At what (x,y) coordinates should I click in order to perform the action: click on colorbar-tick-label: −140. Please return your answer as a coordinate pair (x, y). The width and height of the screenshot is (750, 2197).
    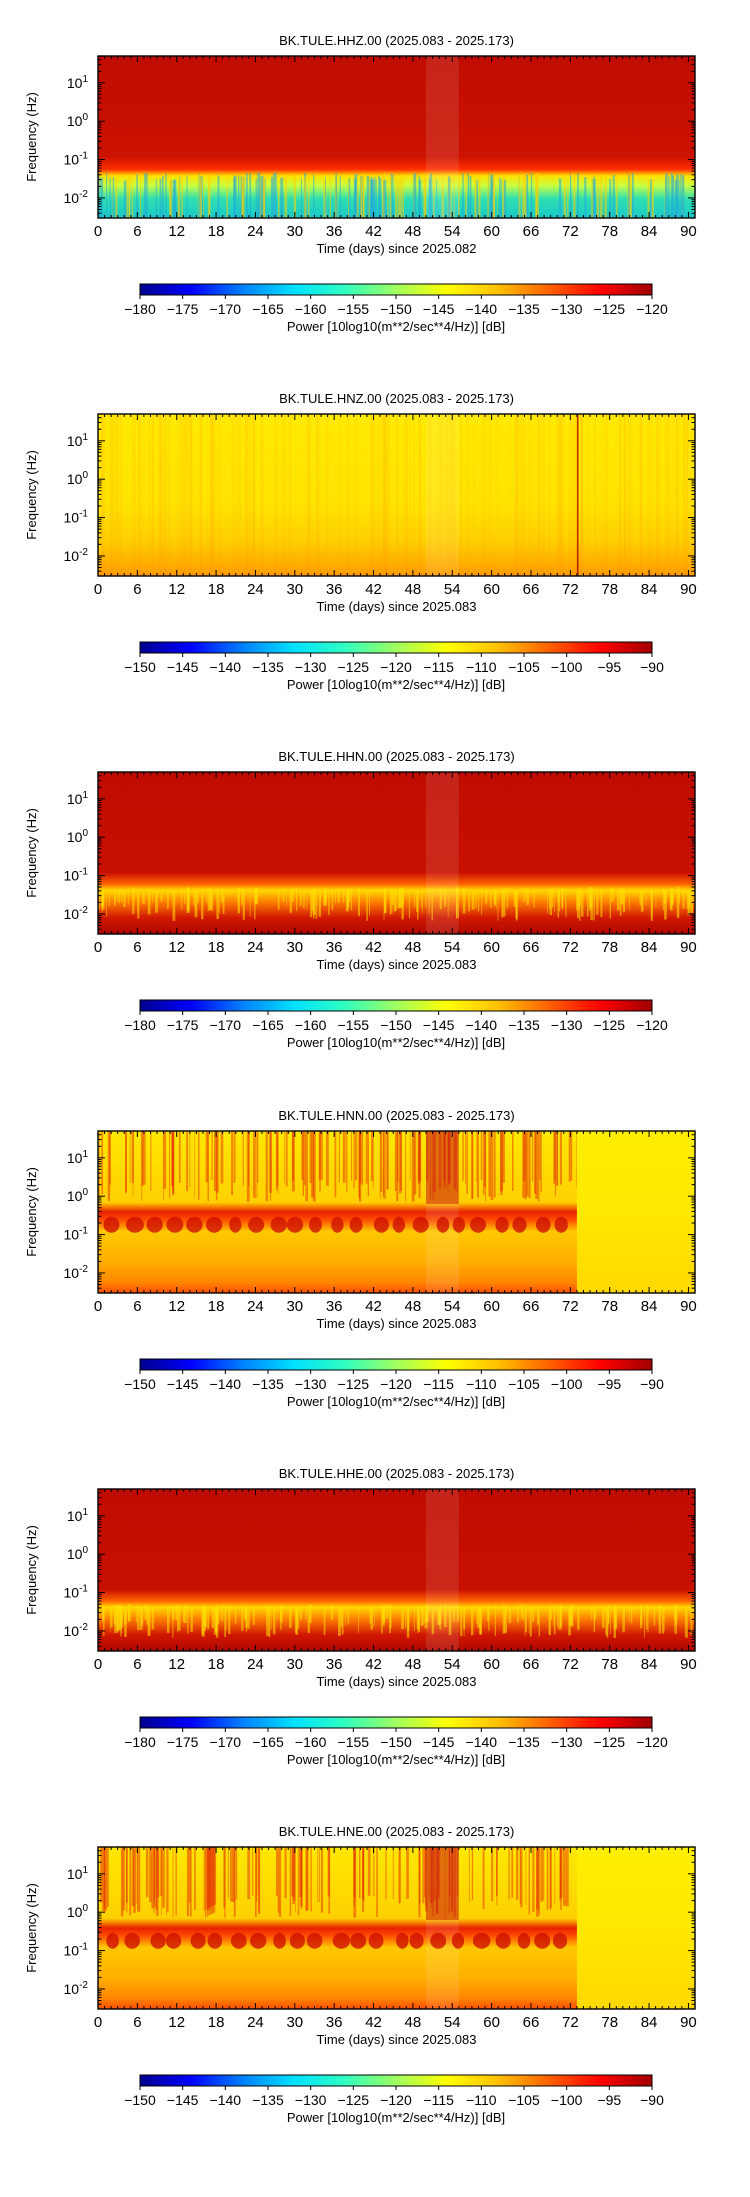
    Looking at the image, I should click on (482, 309).